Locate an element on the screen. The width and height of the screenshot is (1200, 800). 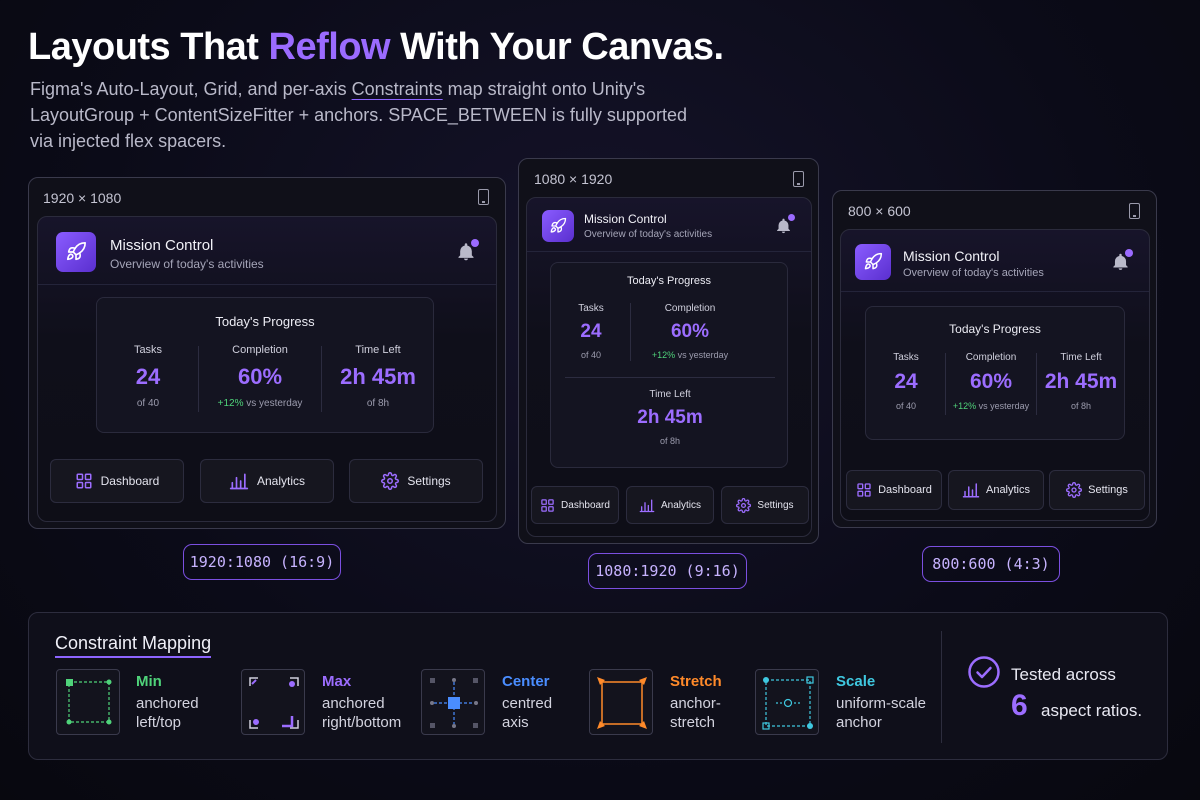
mapping-title: Constraint Mapping is located at coordinates (133, 645).